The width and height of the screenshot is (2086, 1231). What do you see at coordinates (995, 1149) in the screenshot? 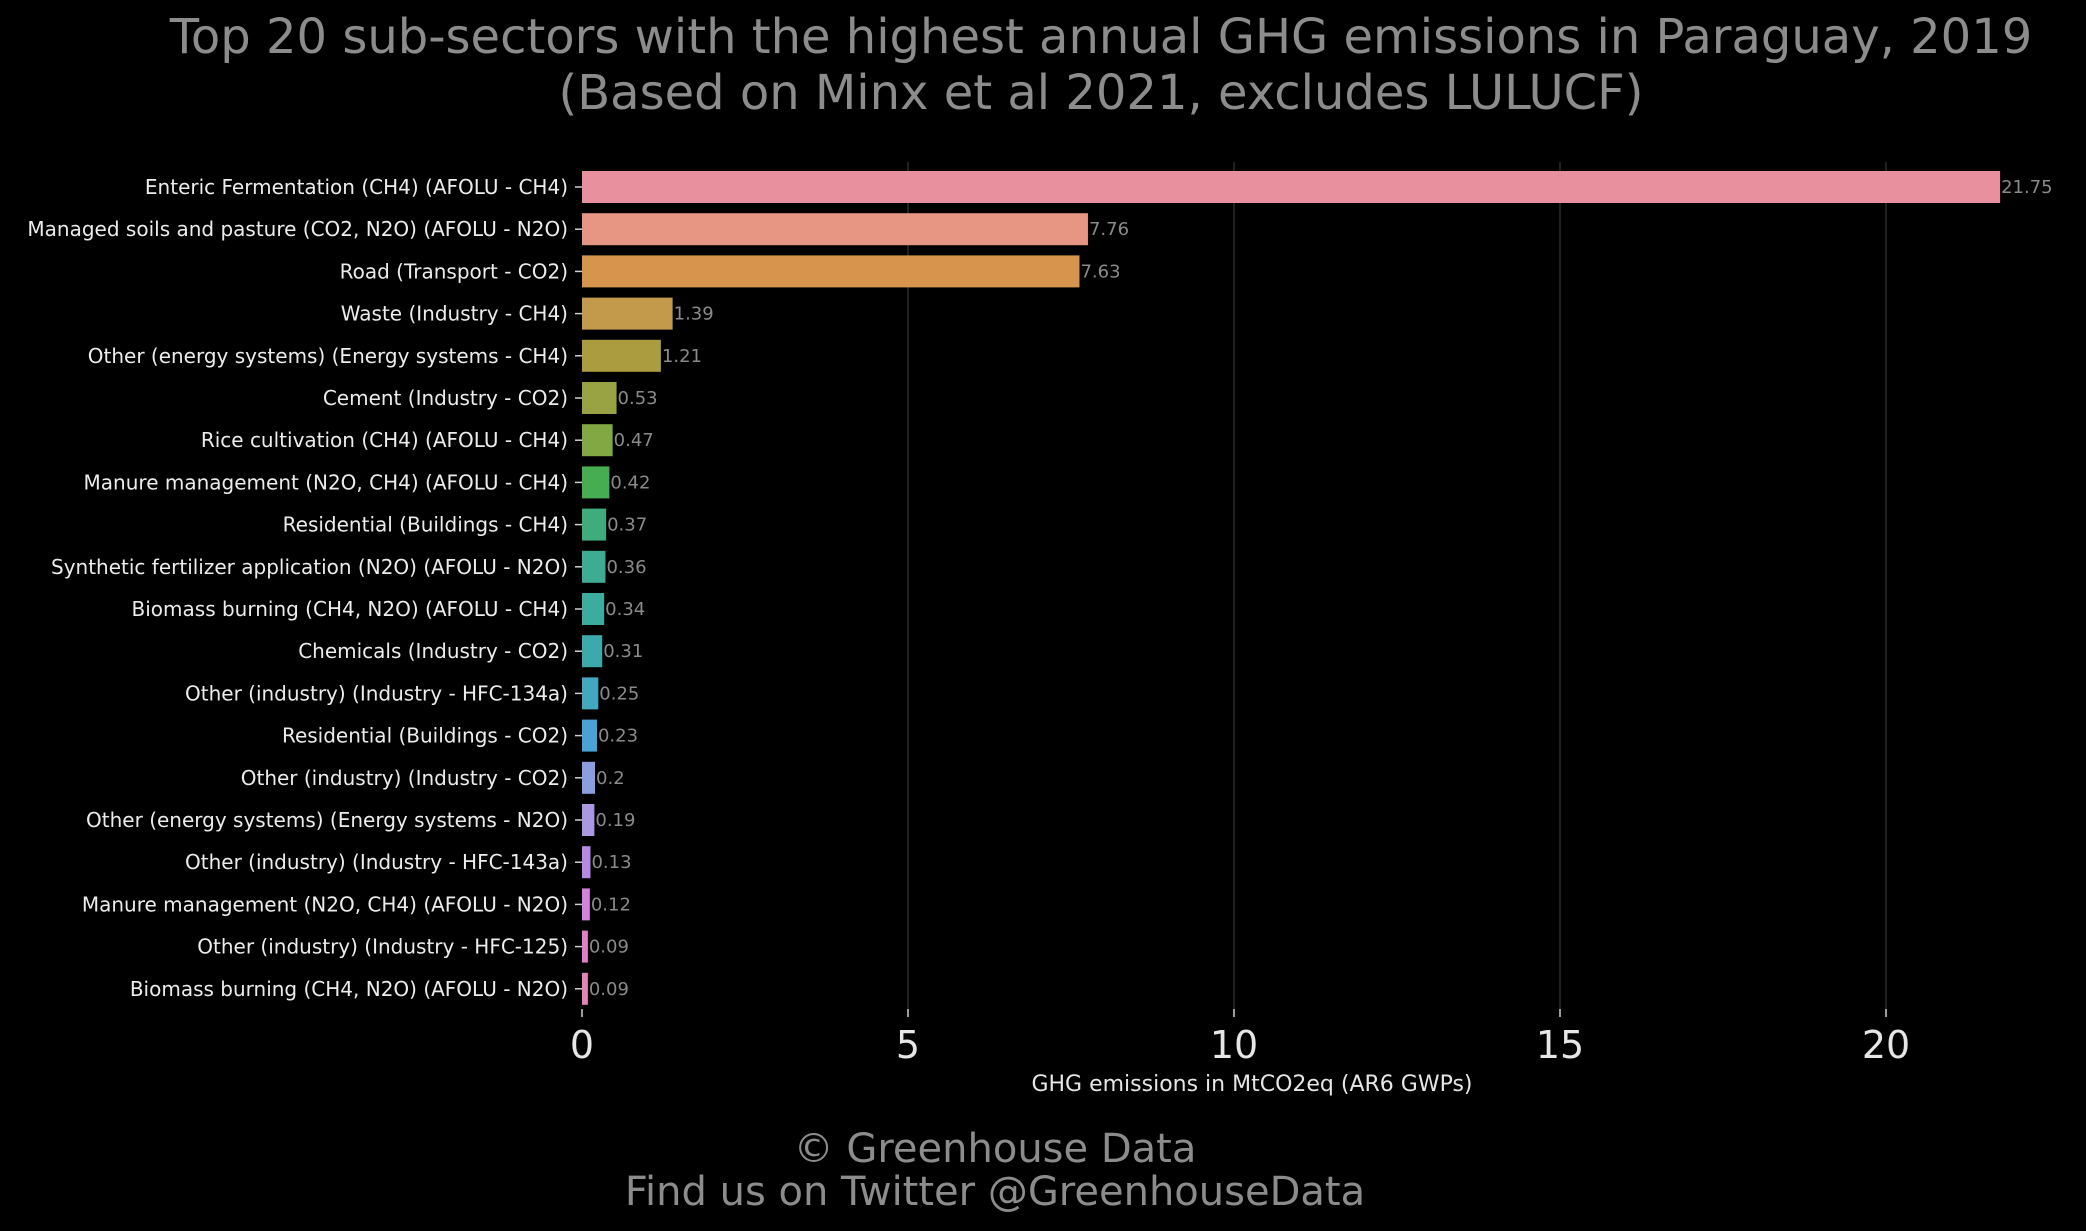
I see `footer-copyright: © Greenhouse Data` at bounding box center [995, 1149].